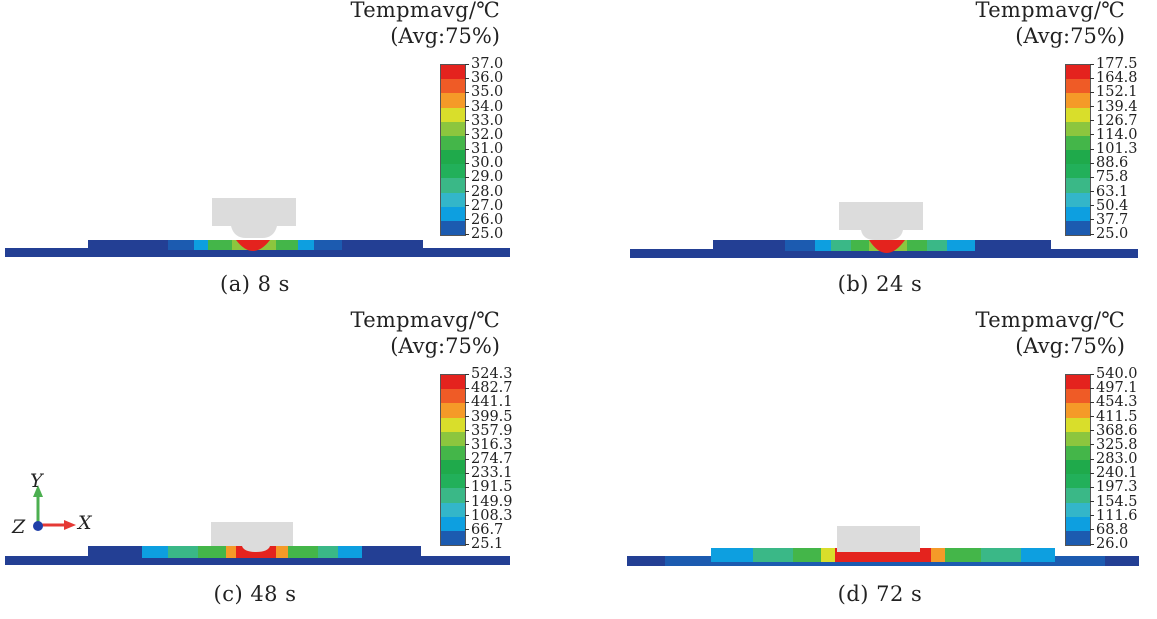 The image size is (1157, 619). I want to click on legend-tick-label: 441.1, so click(489, 402).